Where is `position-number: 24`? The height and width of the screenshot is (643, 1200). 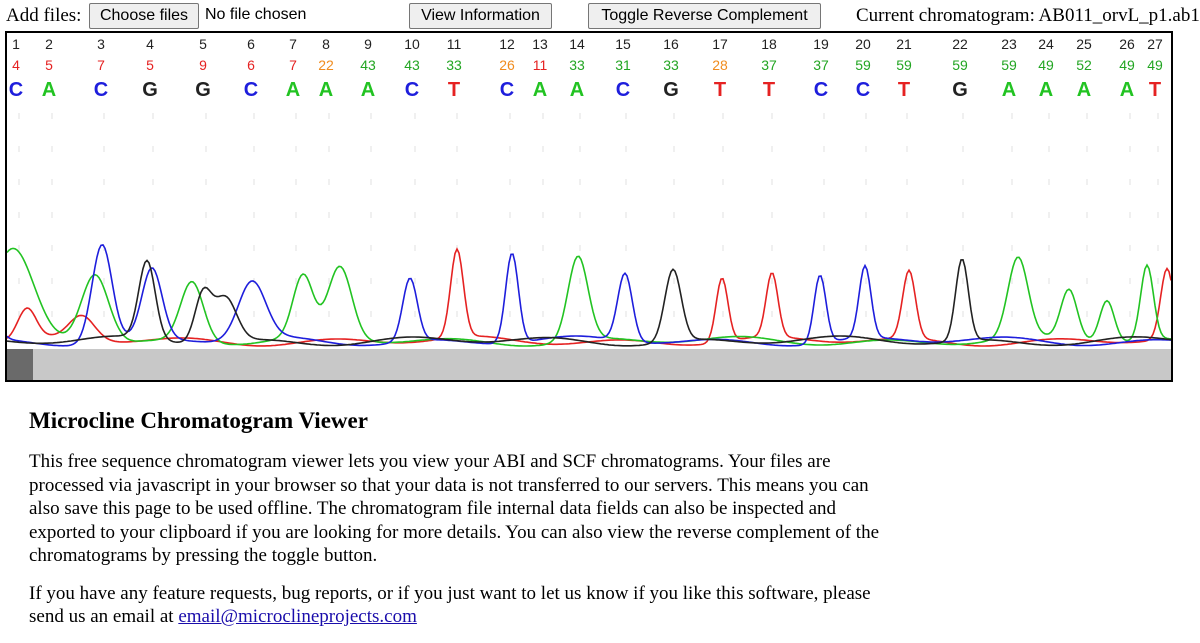
position-number: 24 is located at coordinates (1046, 44).